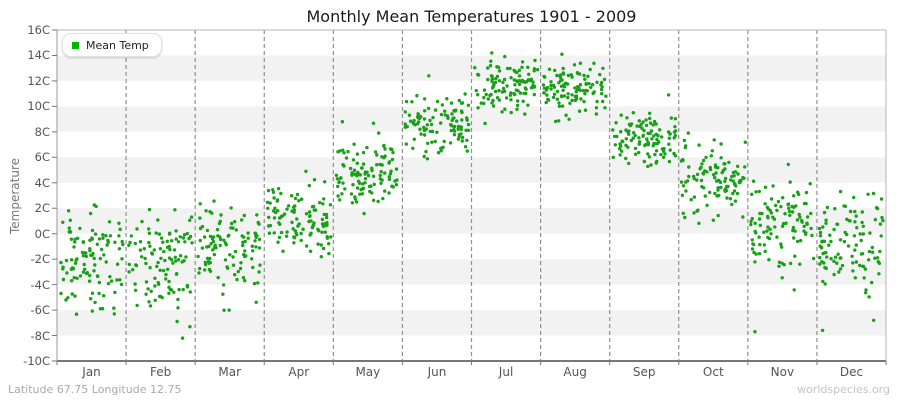 Image resolution: width=900 pixels, height=400 pixels. Describe the element at coordinates (42, 208) in the screenshot. I see `y-tick-label: 2C` at that location.